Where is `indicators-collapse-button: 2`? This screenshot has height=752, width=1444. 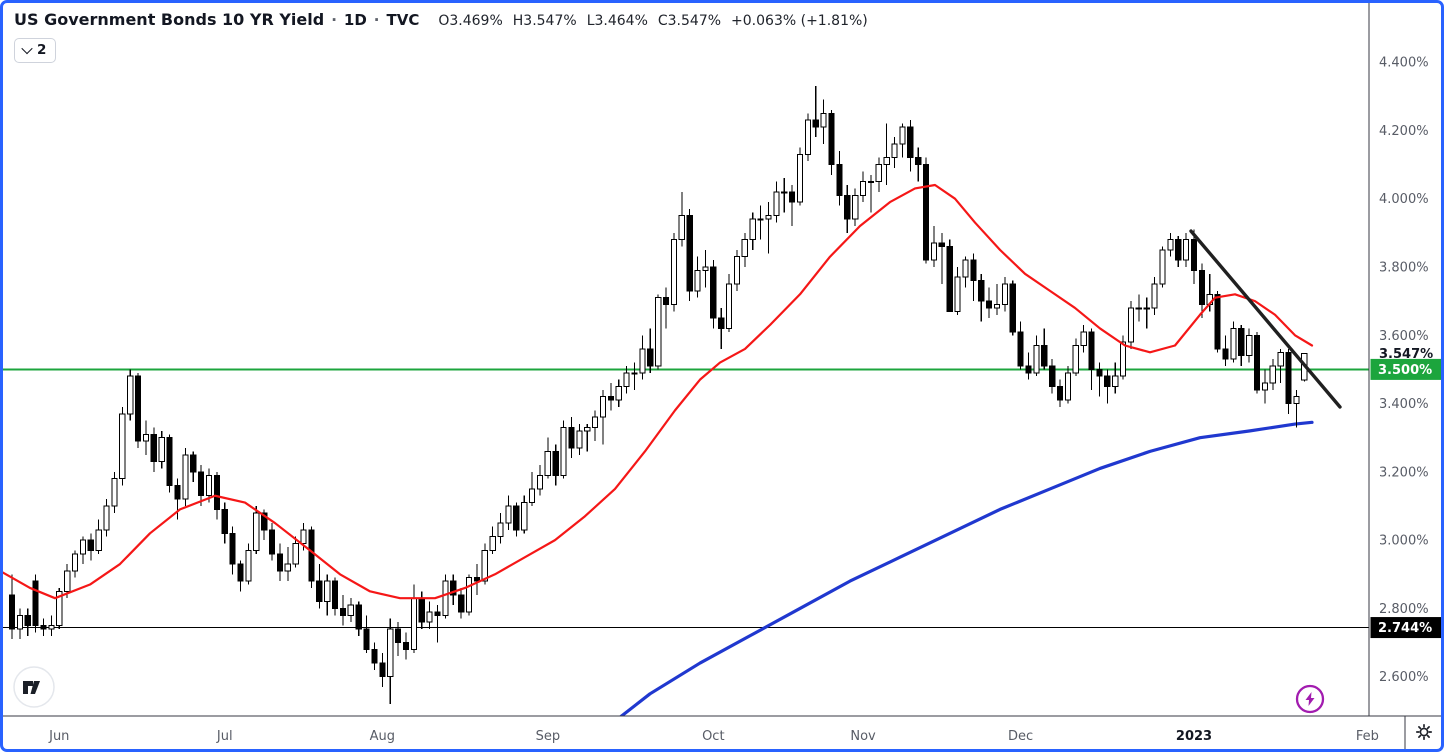 indicators-collapse-button: 2 is located at coordinates (35, 50).